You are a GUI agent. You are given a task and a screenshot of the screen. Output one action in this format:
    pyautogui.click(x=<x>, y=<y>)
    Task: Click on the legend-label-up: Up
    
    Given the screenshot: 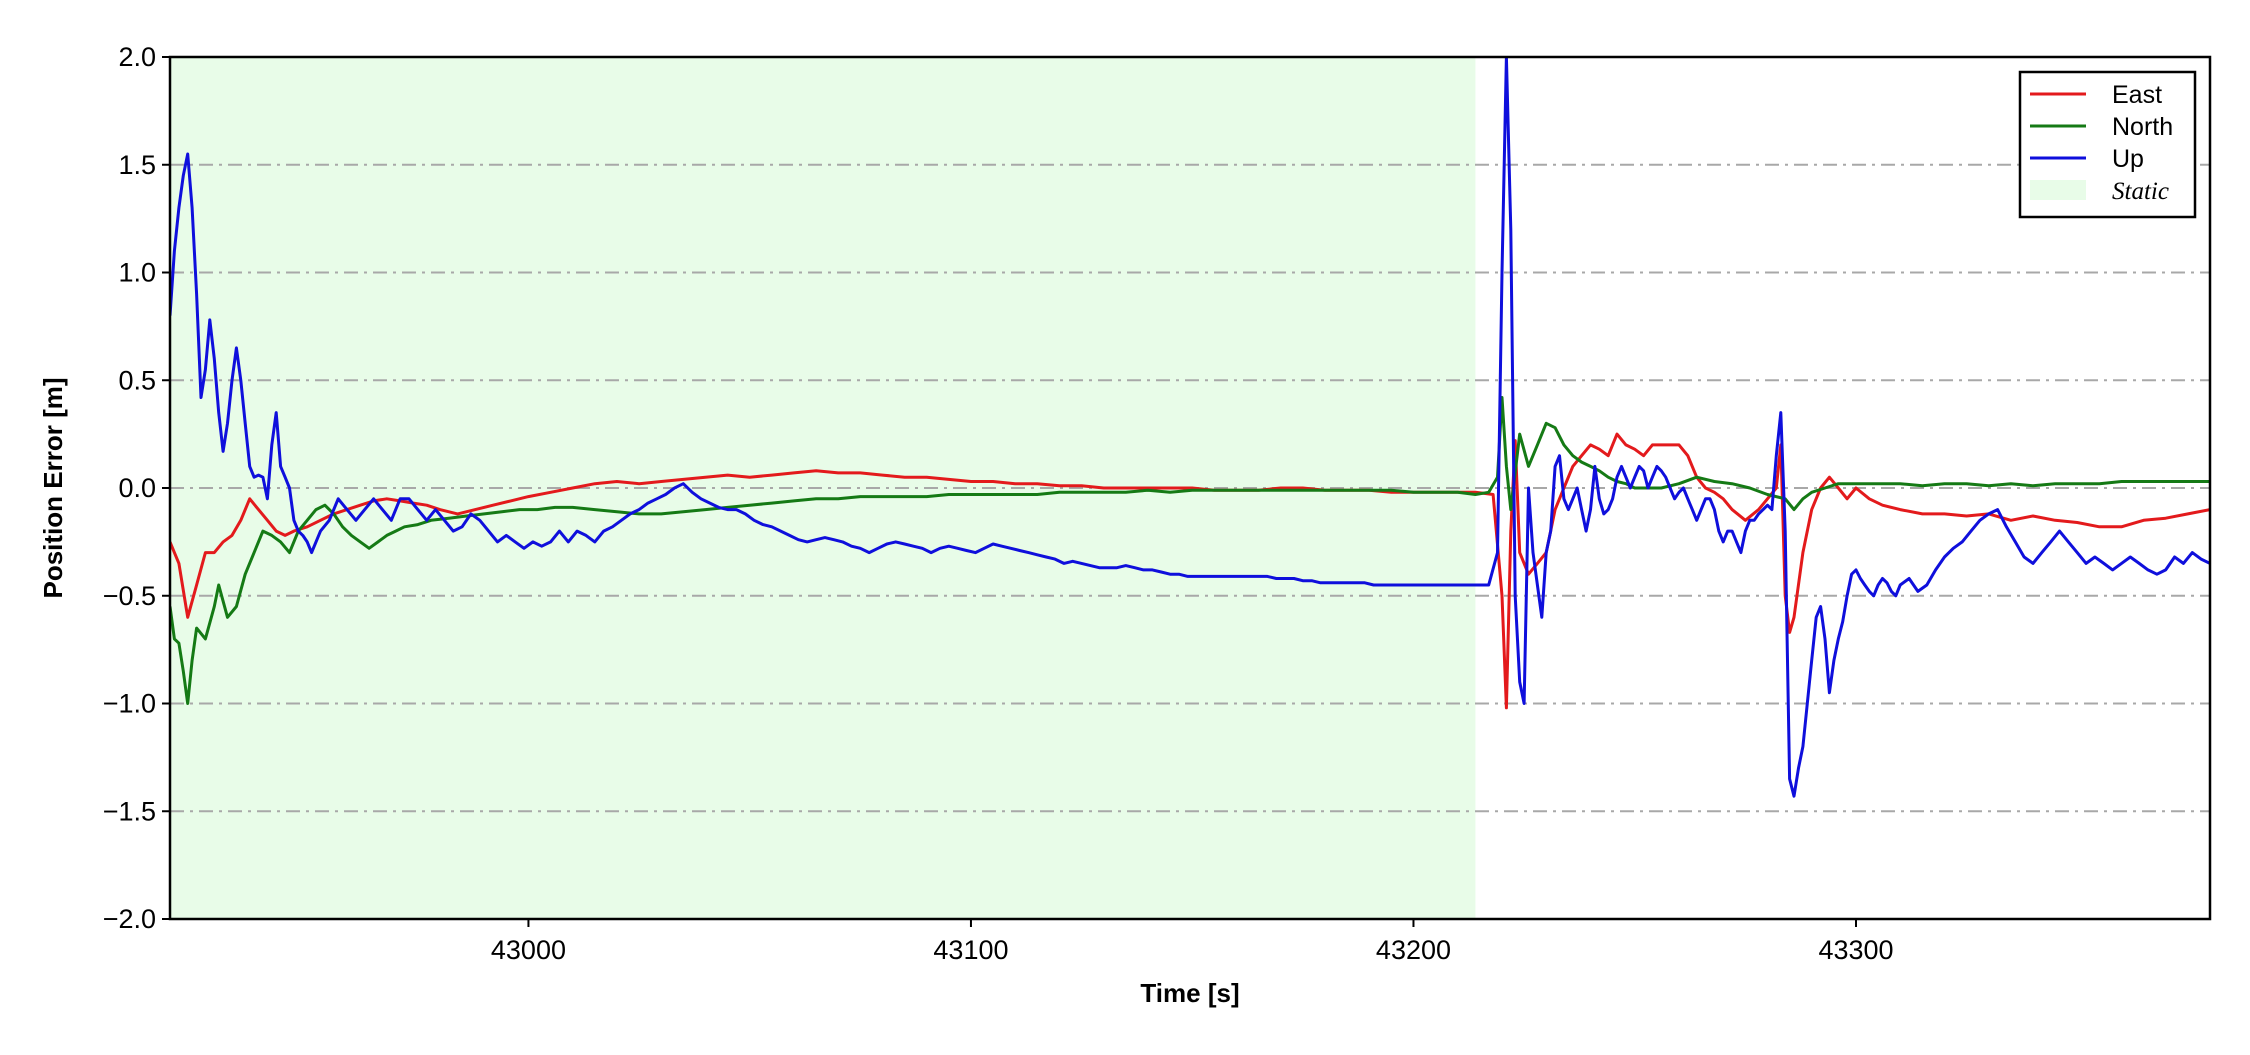 What is the action you would take?
    pyautogui.click(x=2128, y=159)
    